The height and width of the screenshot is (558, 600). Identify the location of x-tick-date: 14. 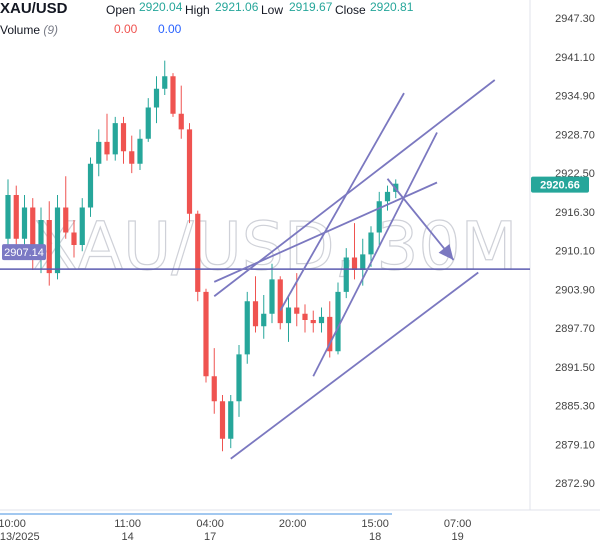
(128, 537).